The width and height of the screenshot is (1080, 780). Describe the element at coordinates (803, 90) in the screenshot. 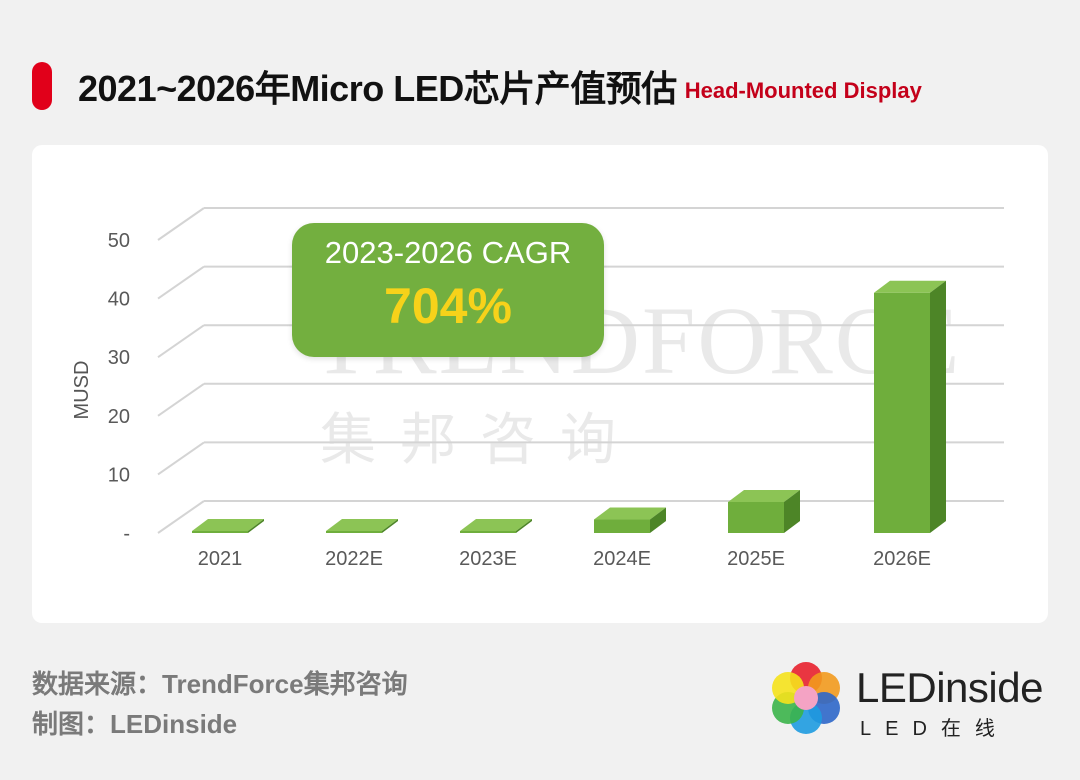

I see `chart-subtitle: Head-Mounted Display` at that location.